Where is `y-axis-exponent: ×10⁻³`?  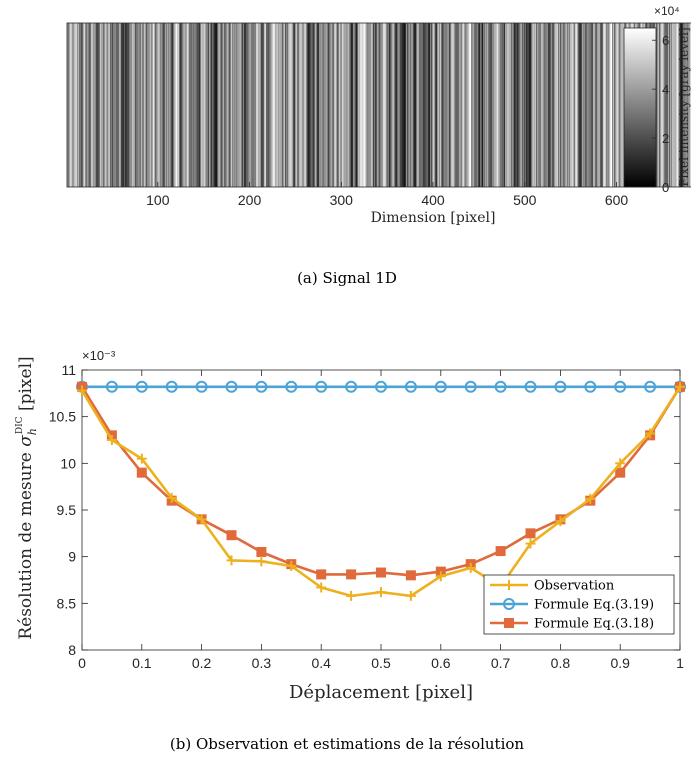
y-axis-exponent: ×10⁻³ is located at coordinates (99, 355).